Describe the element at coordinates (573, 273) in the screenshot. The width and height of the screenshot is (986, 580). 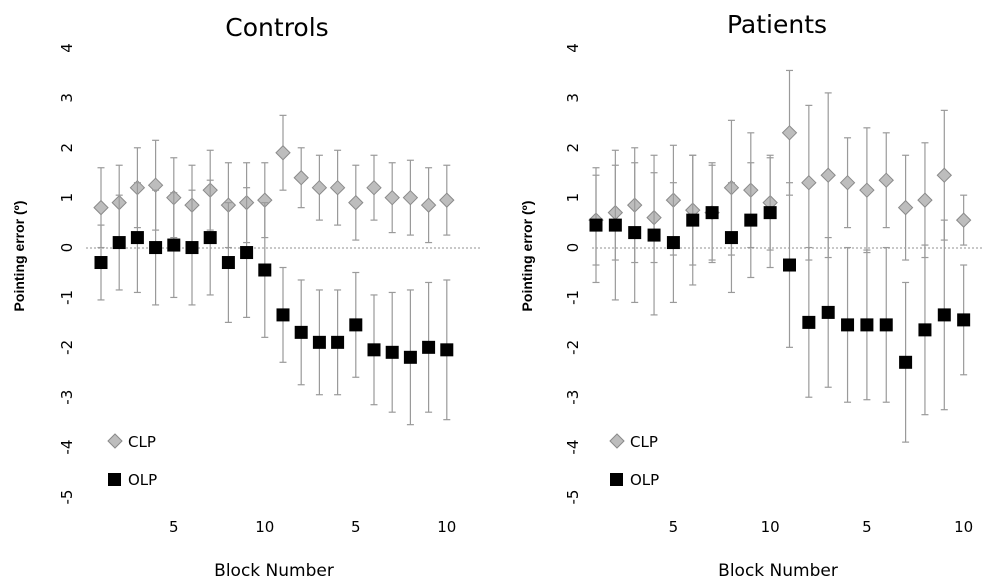
I see `y-tick-labels: -5 -4 -3 -2 -1 0 1 2 3 4` at that location.